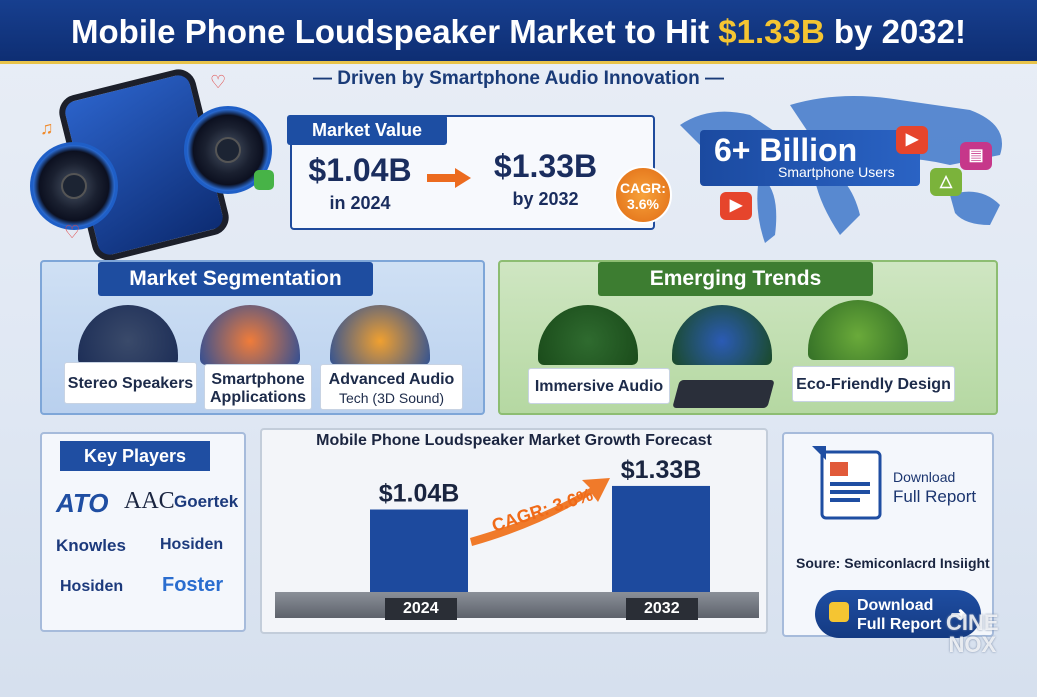 This screenshot has height=697, width=1037. What do you see at coordinates (643, 204) in the screenshot?
I see `cagr-value: 3.6%` at bounding box center [643, 204].